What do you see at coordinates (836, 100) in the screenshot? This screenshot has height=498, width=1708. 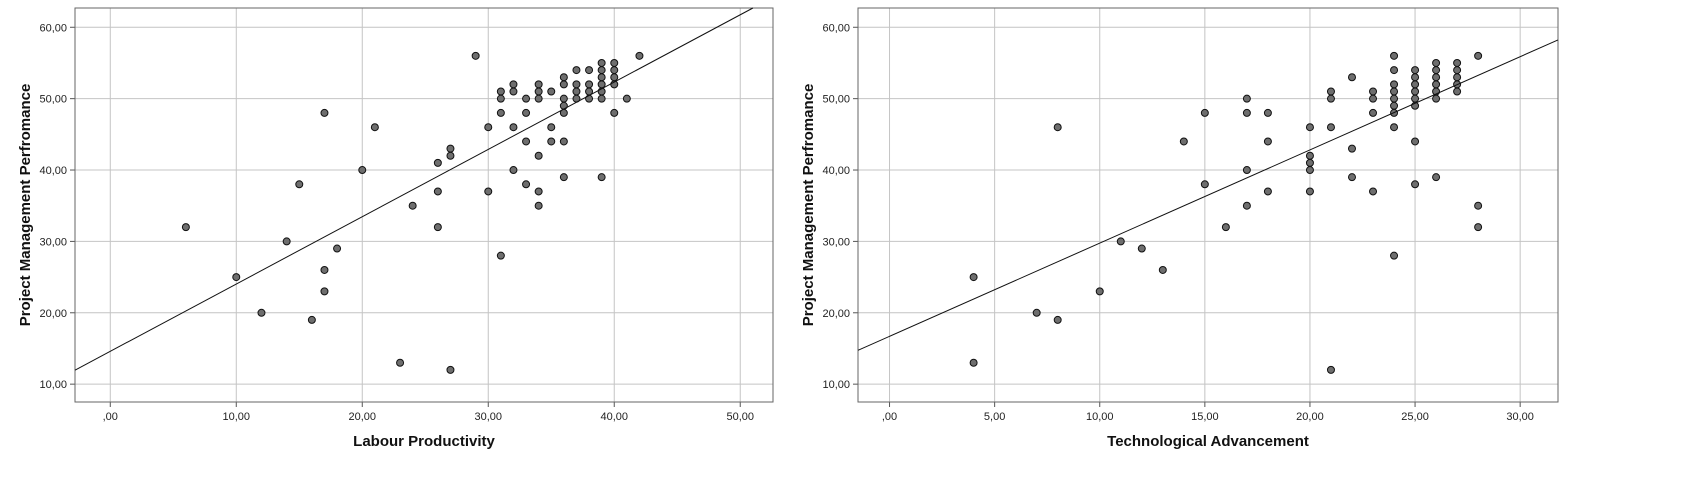 I see `y-tick-label: 50,00` at bounding box center [836, 100].